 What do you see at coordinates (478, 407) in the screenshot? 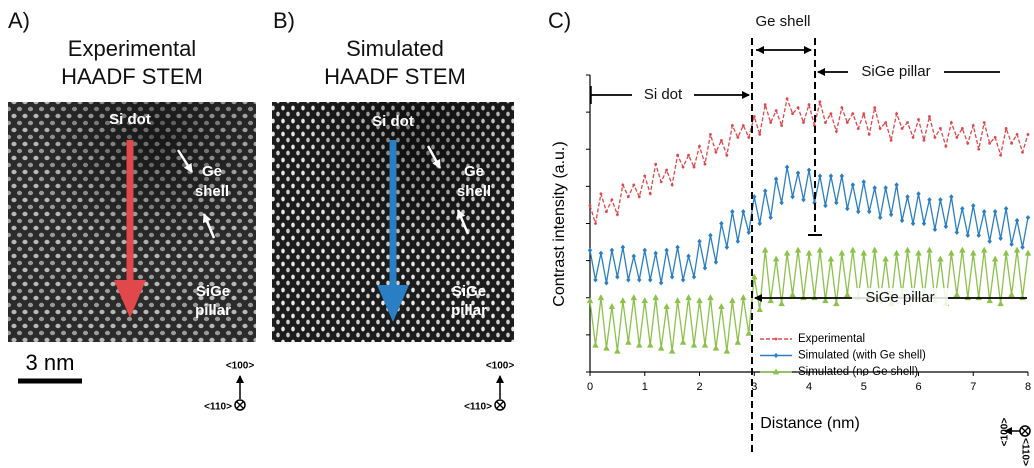
I see `orientation-label: <110>` at bounding box center [478, 407].